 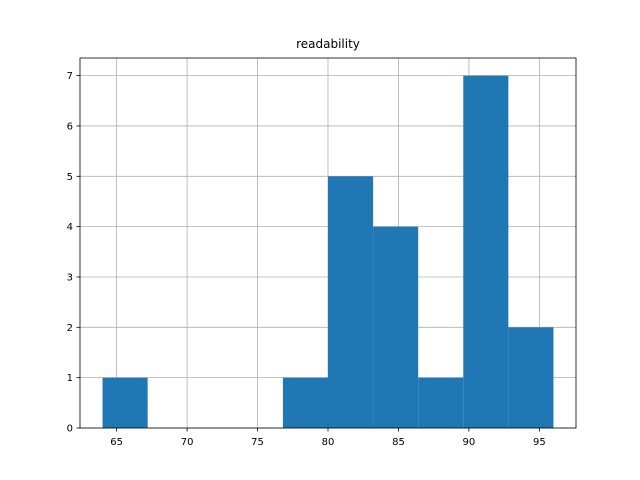 What do you see at coordinates (70, 126) in the screenshot?
I see `y-tick-label: 6` at bounding box center [70, 126].